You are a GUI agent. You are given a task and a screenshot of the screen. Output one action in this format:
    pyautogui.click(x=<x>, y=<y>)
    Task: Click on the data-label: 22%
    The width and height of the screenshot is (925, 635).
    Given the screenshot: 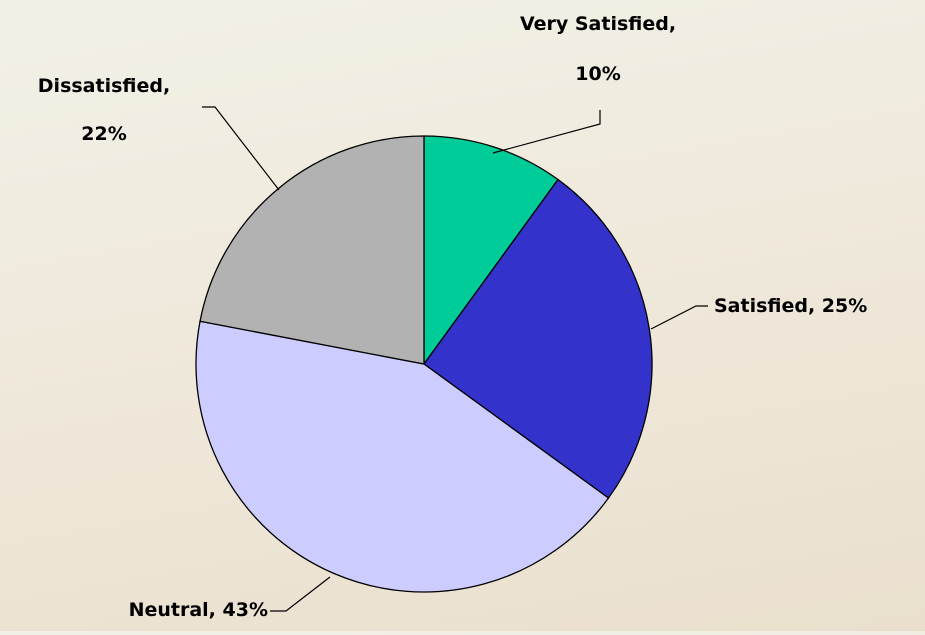 What is the action you would take?
    pyautogui.click(x=103, y=134)
    